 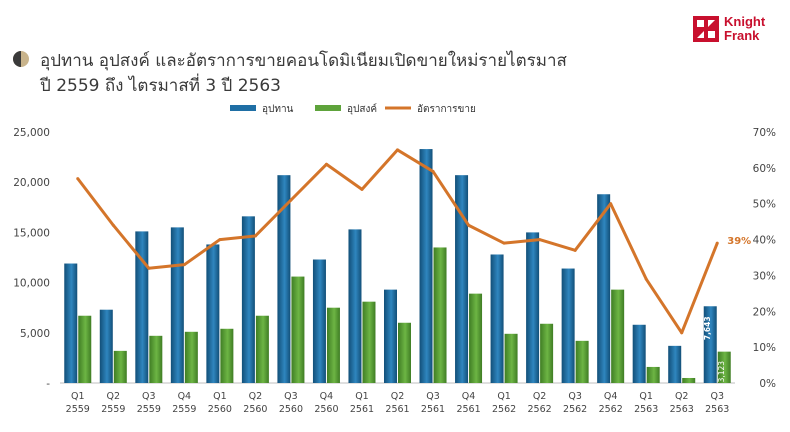 What do you see at coordinates (31, 233) in the screenshot?
I see `y-left-tick-label: 15,000` at bounding box center [31, 233].